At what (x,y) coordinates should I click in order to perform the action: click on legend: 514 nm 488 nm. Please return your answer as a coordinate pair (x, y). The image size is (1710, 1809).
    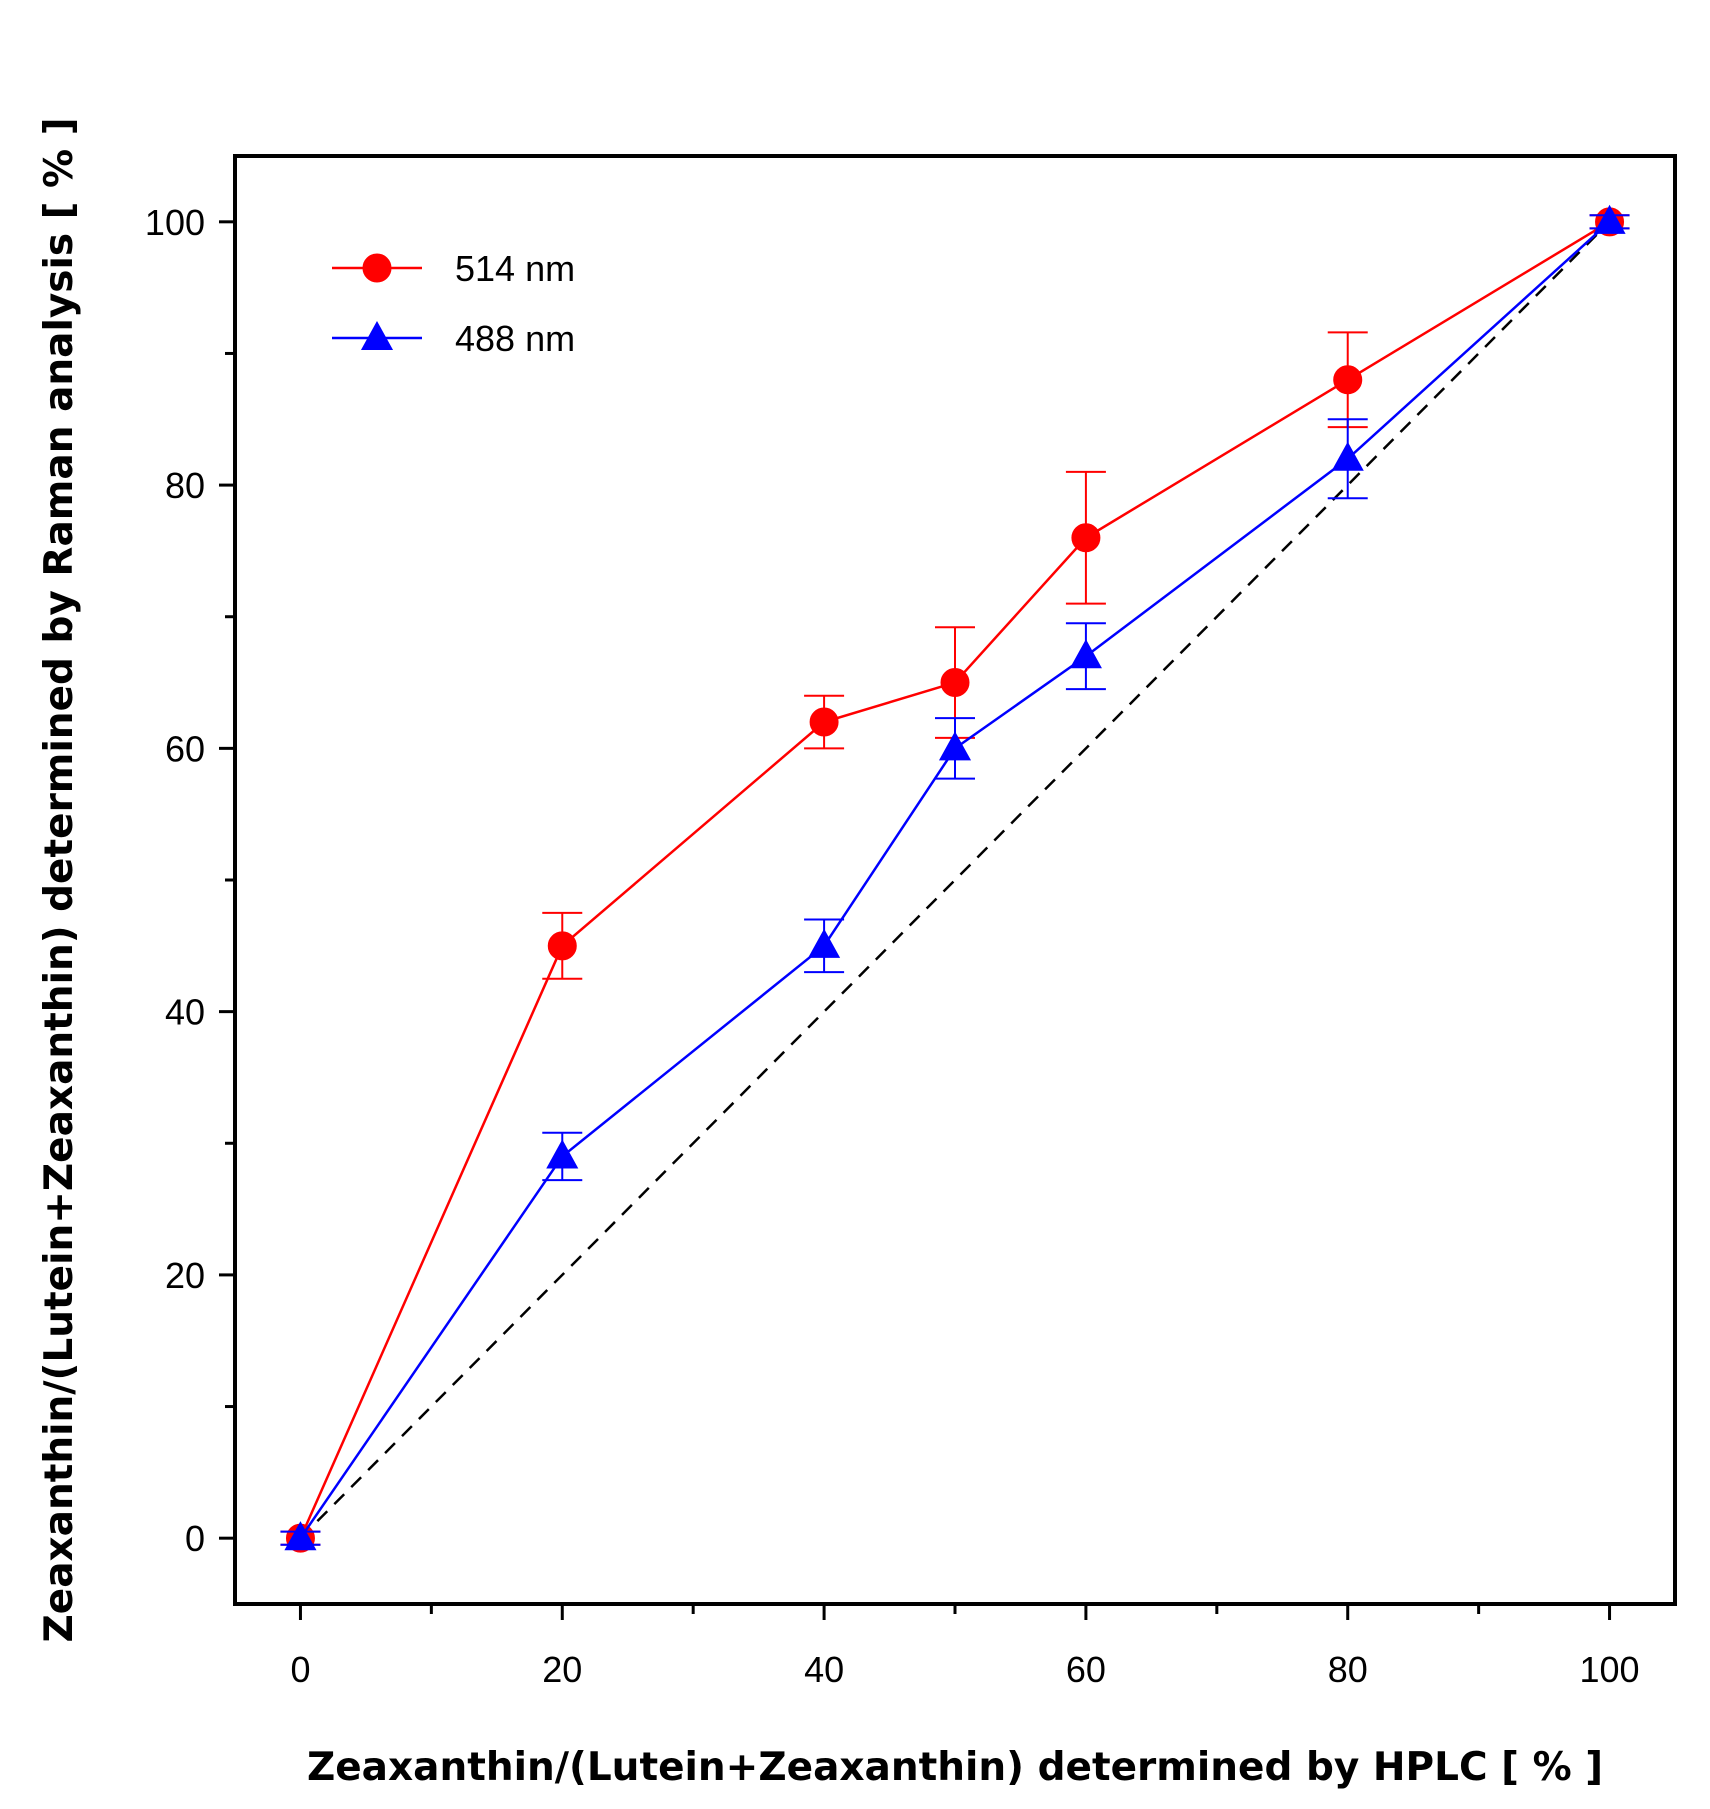
    Looking at the image, I should click on (453, 303).